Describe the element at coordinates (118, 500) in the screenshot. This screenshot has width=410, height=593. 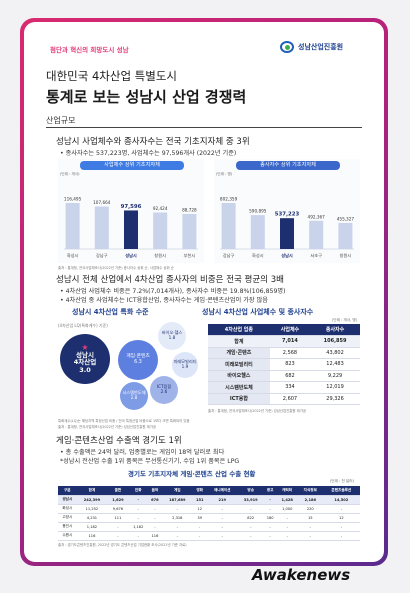
I see `table-cell: 1,629` at that location.